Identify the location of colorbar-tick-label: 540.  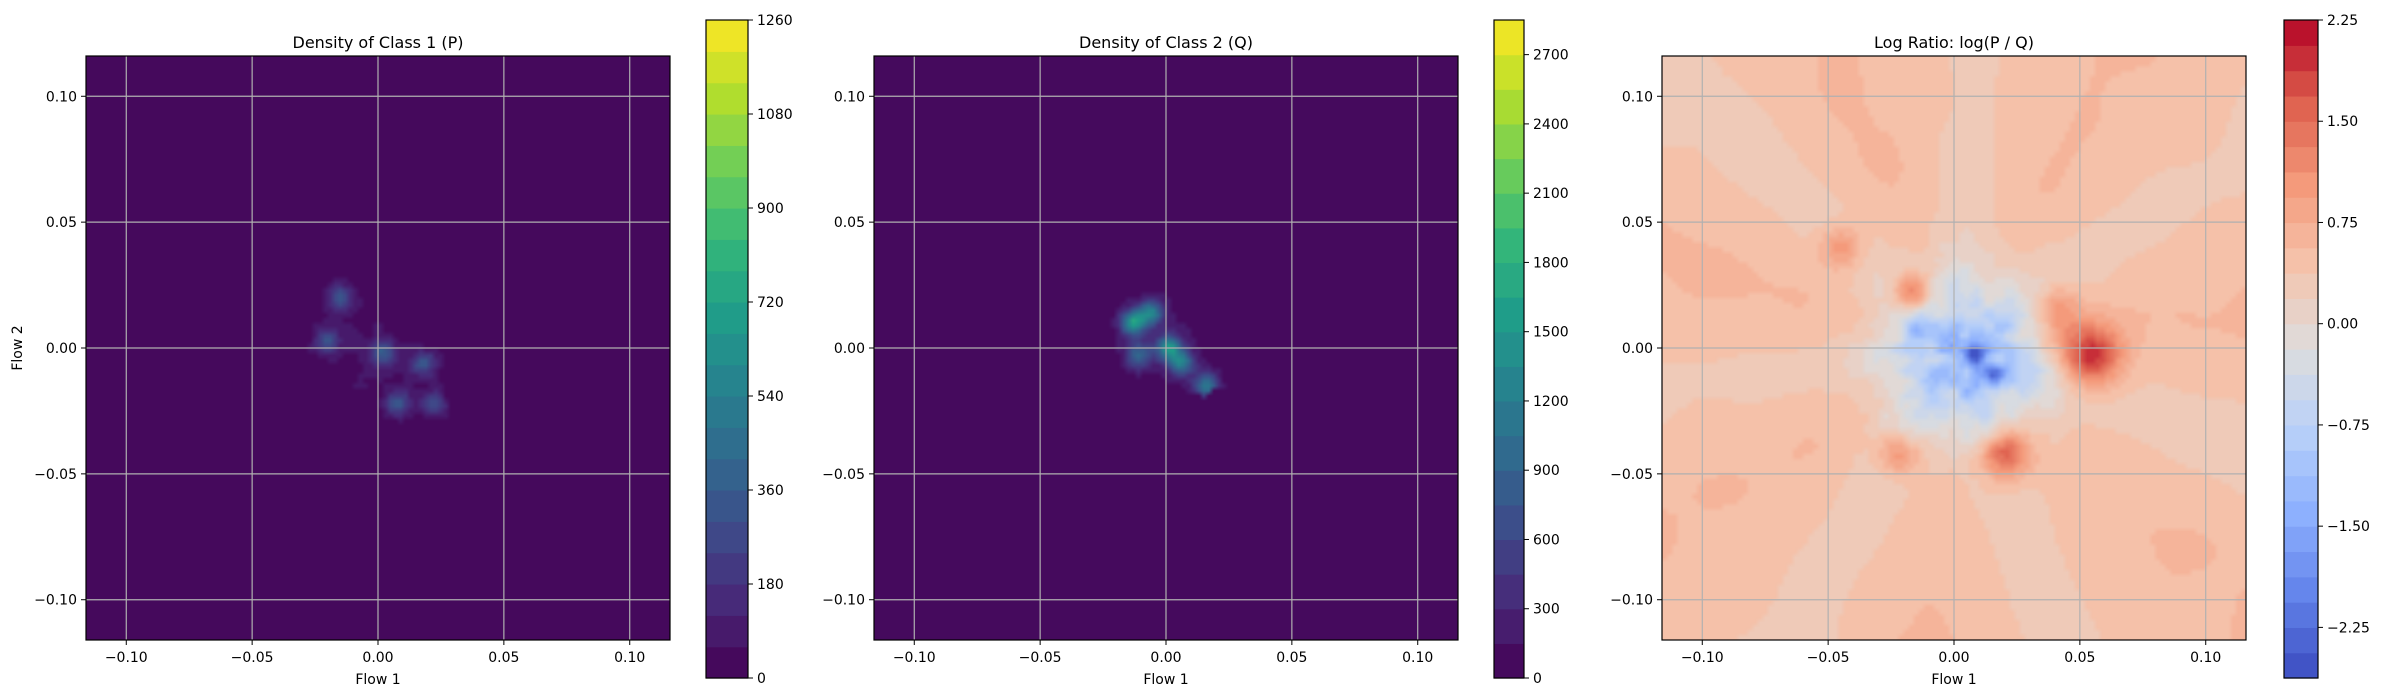
(770, 397).